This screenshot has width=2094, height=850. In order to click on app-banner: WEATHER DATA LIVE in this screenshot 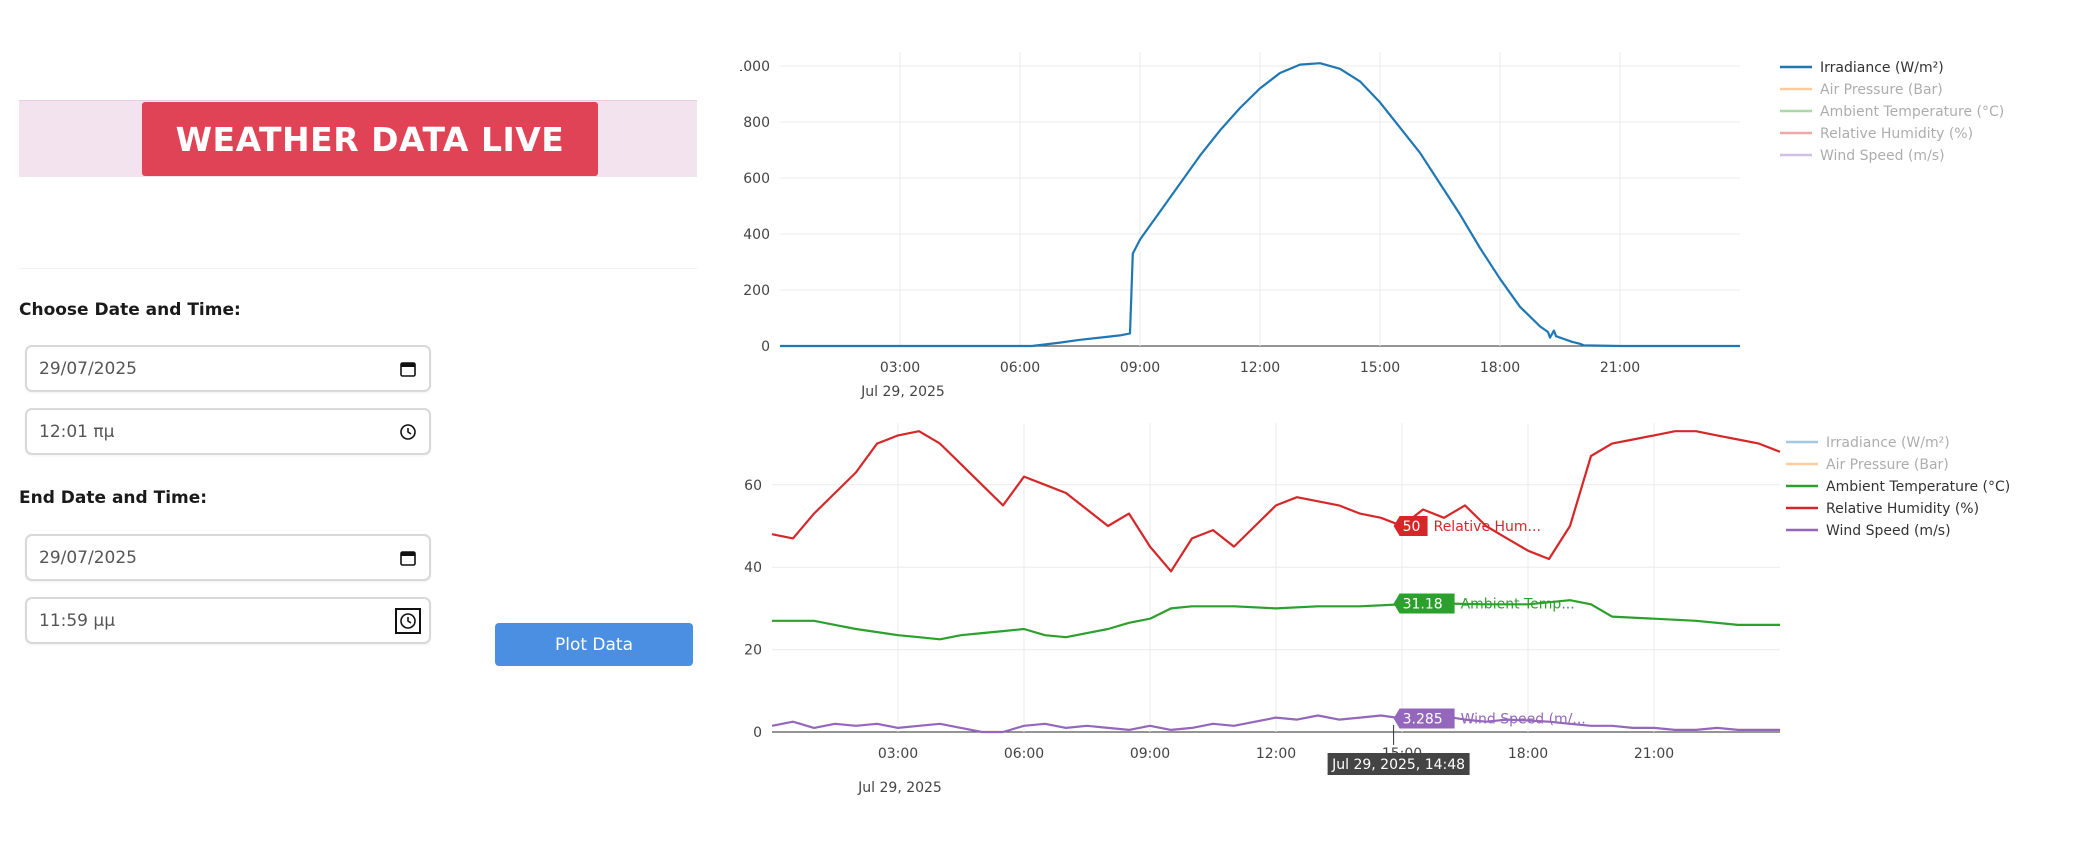, I will do `click(370, 139)`.